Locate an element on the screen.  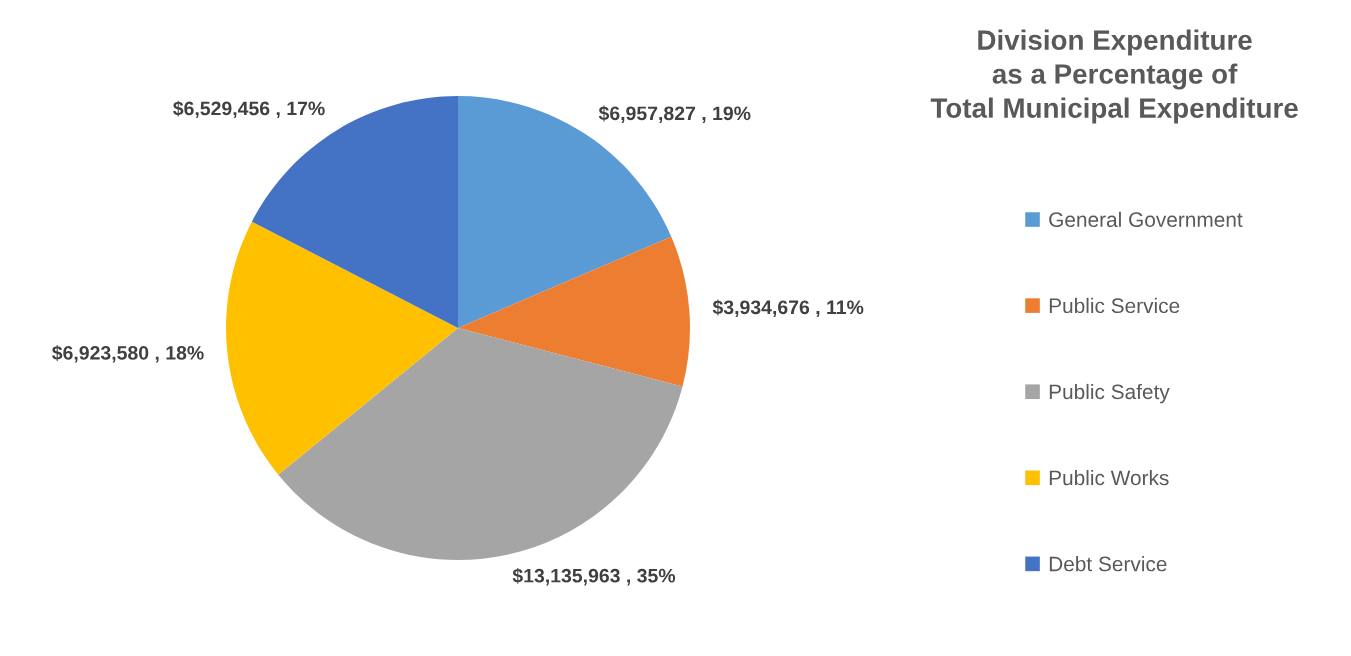
data-label: $6,923,580 , 18% is located at coordinates (128, 354).